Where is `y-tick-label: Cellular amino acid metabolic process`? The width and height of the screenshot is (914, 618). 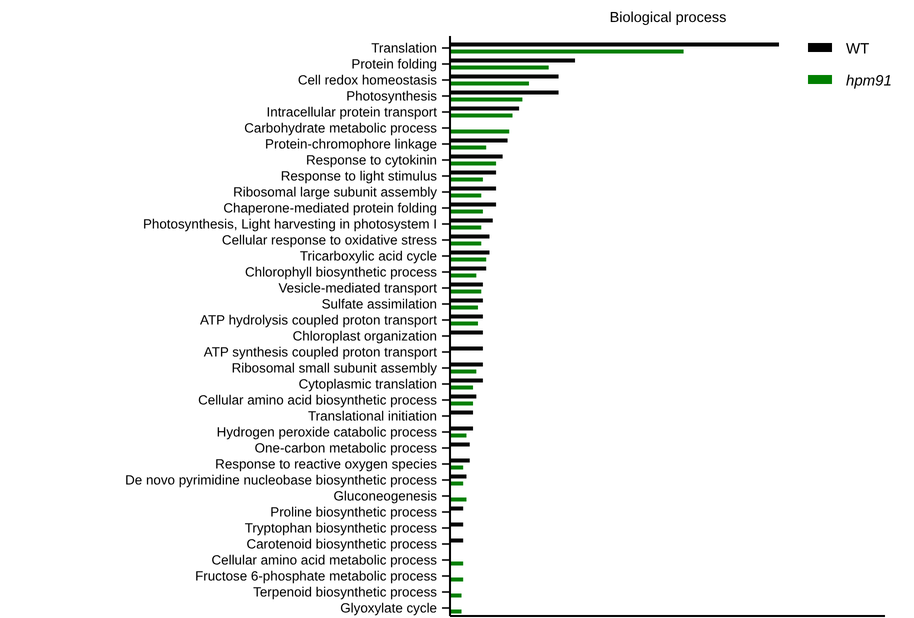
y-tick-label: Cellular amino acid metabolic process is located at coordinates (324, 560).